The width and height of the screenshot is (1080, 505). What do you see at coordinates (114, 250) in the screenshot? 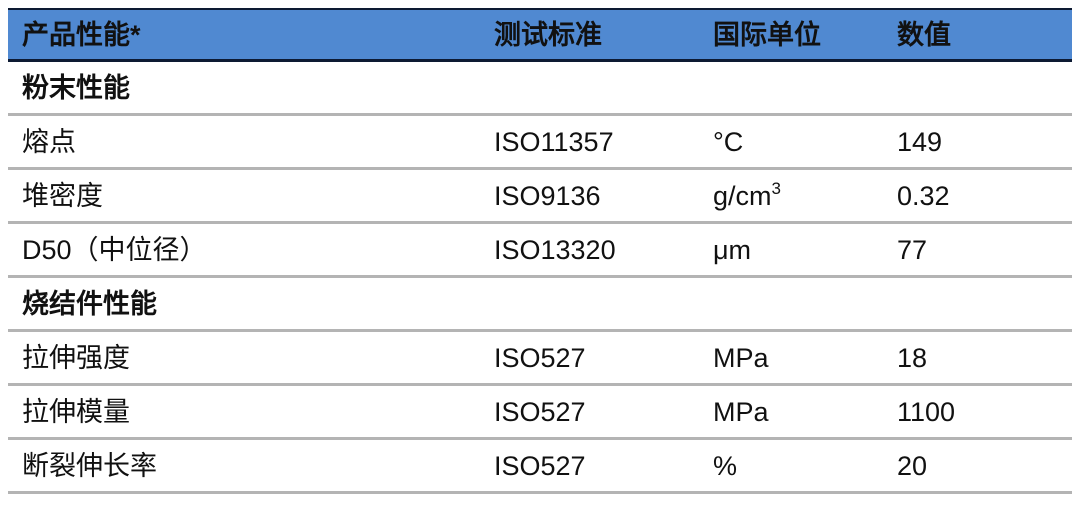
I see `property-cell: D50（中位径）` at bounding box center [114, 250].